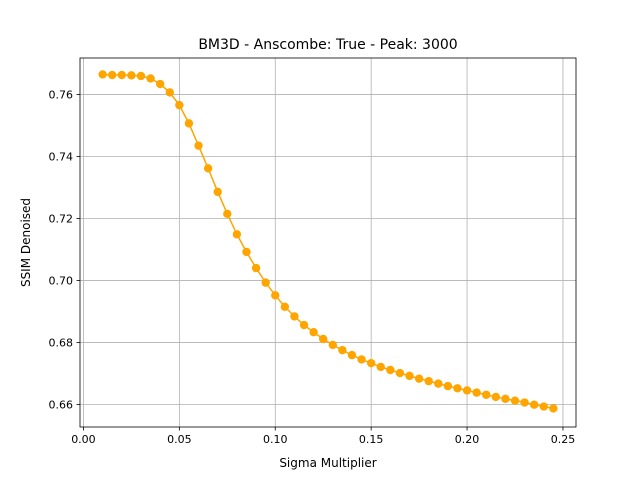 Image resolution: width=640 pixels, height=480 pixels. Describe the element at coordinates (61, 218) in the screenshot. I see `y-tick-label: 0.72` at that location.